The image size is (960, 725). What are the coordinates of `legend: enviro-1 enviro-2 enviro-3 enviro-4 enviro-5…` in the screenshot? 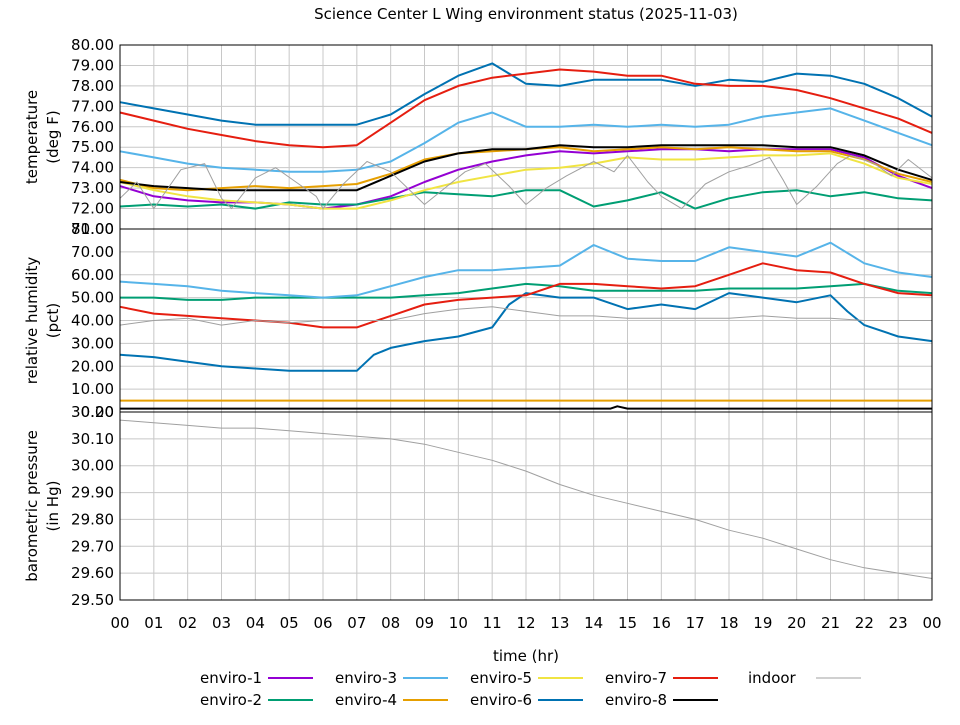 It's located at (530, 689).